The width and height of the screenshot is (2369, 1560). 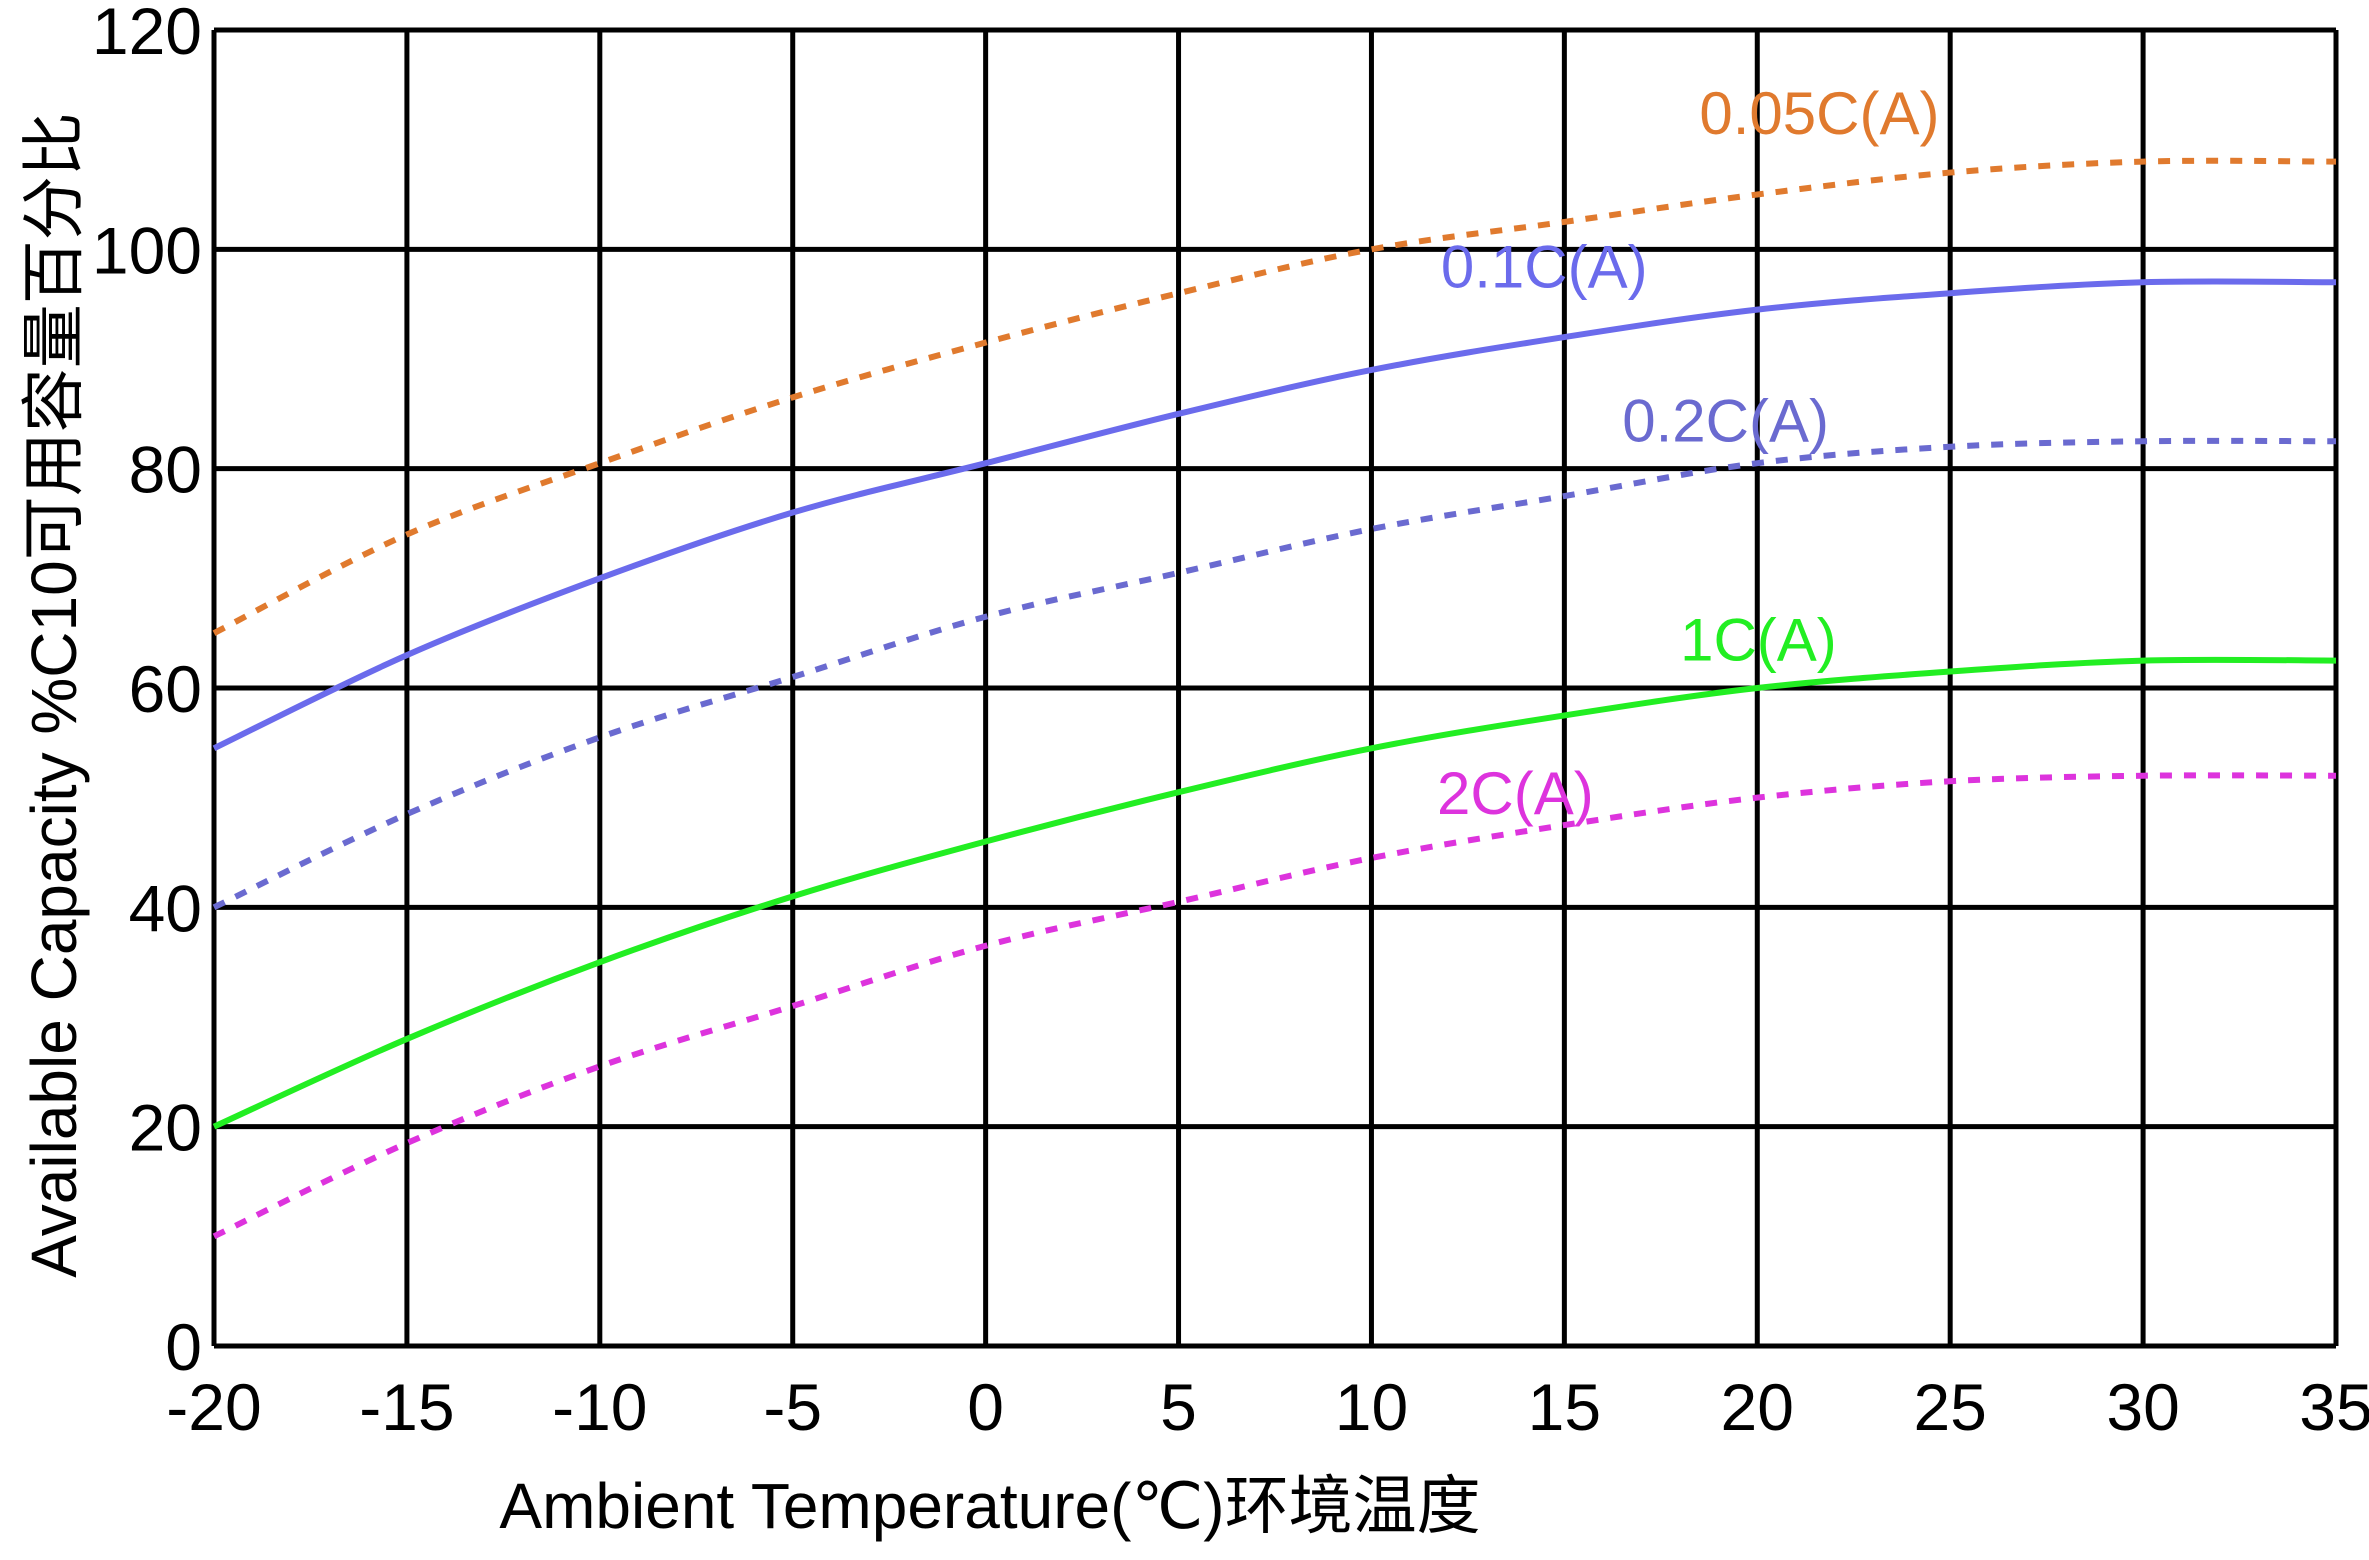 What do you see at coordinates (1758, 640) in the screenshot?
I see `series-label-1c: 1C(A)` at bounding box center [1758, 640].